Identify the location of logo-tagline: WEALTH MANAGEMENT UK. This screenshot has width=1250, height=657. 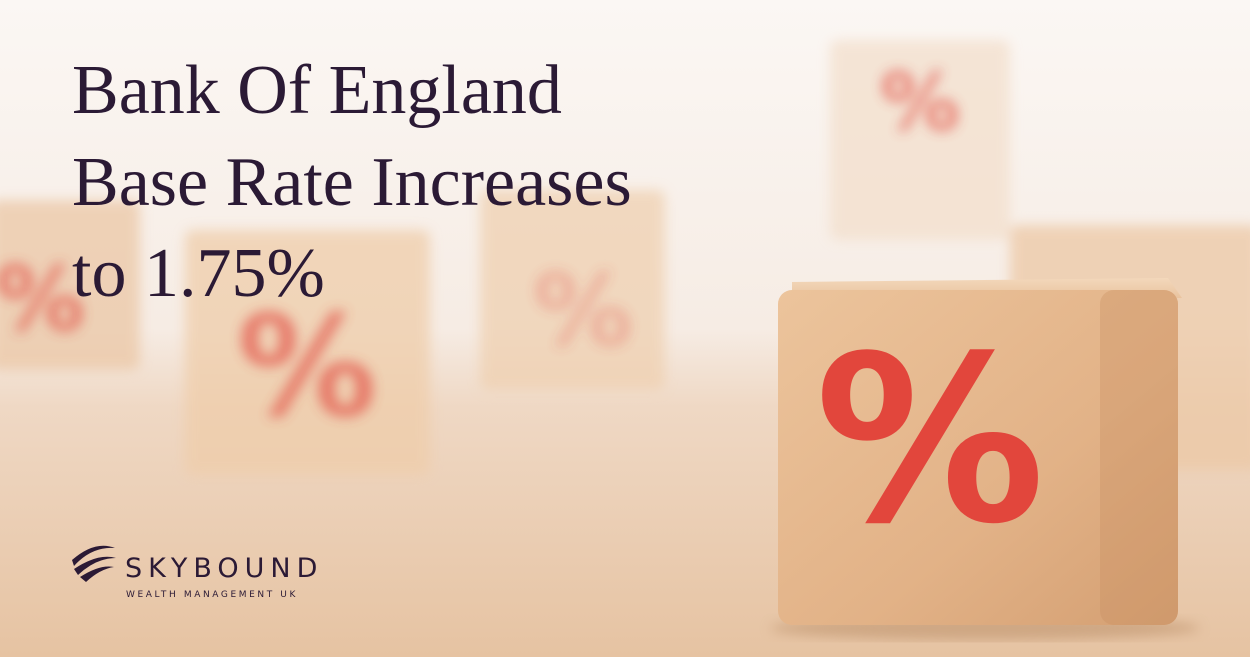
(212, 595).